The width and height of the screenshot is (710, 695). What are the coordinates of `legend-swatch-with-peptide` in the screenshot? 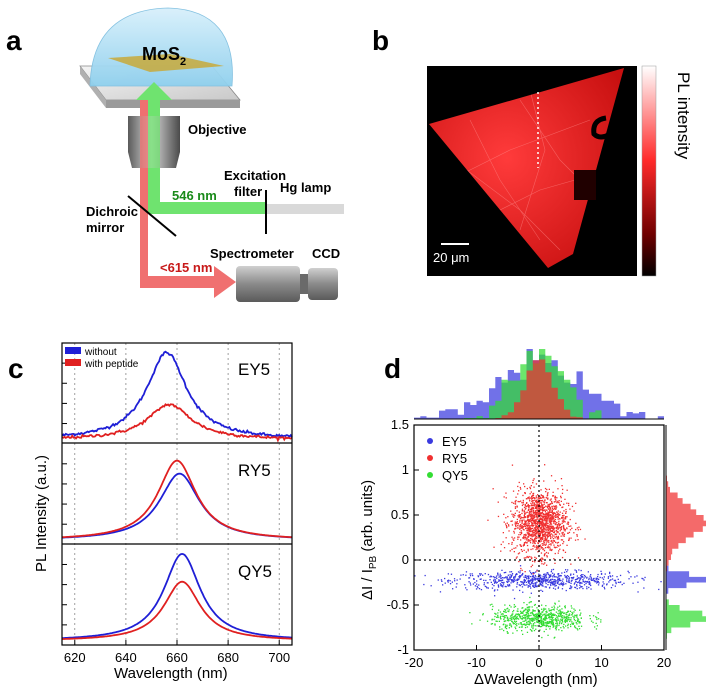 It's located at (73, 362).